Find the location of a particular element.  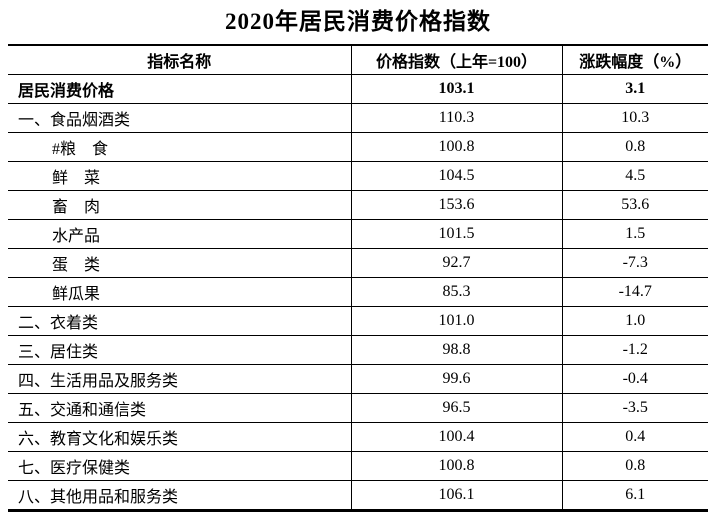

indicator-name-cell: 七、医疗保健类 is located at coordinates (180, 466).